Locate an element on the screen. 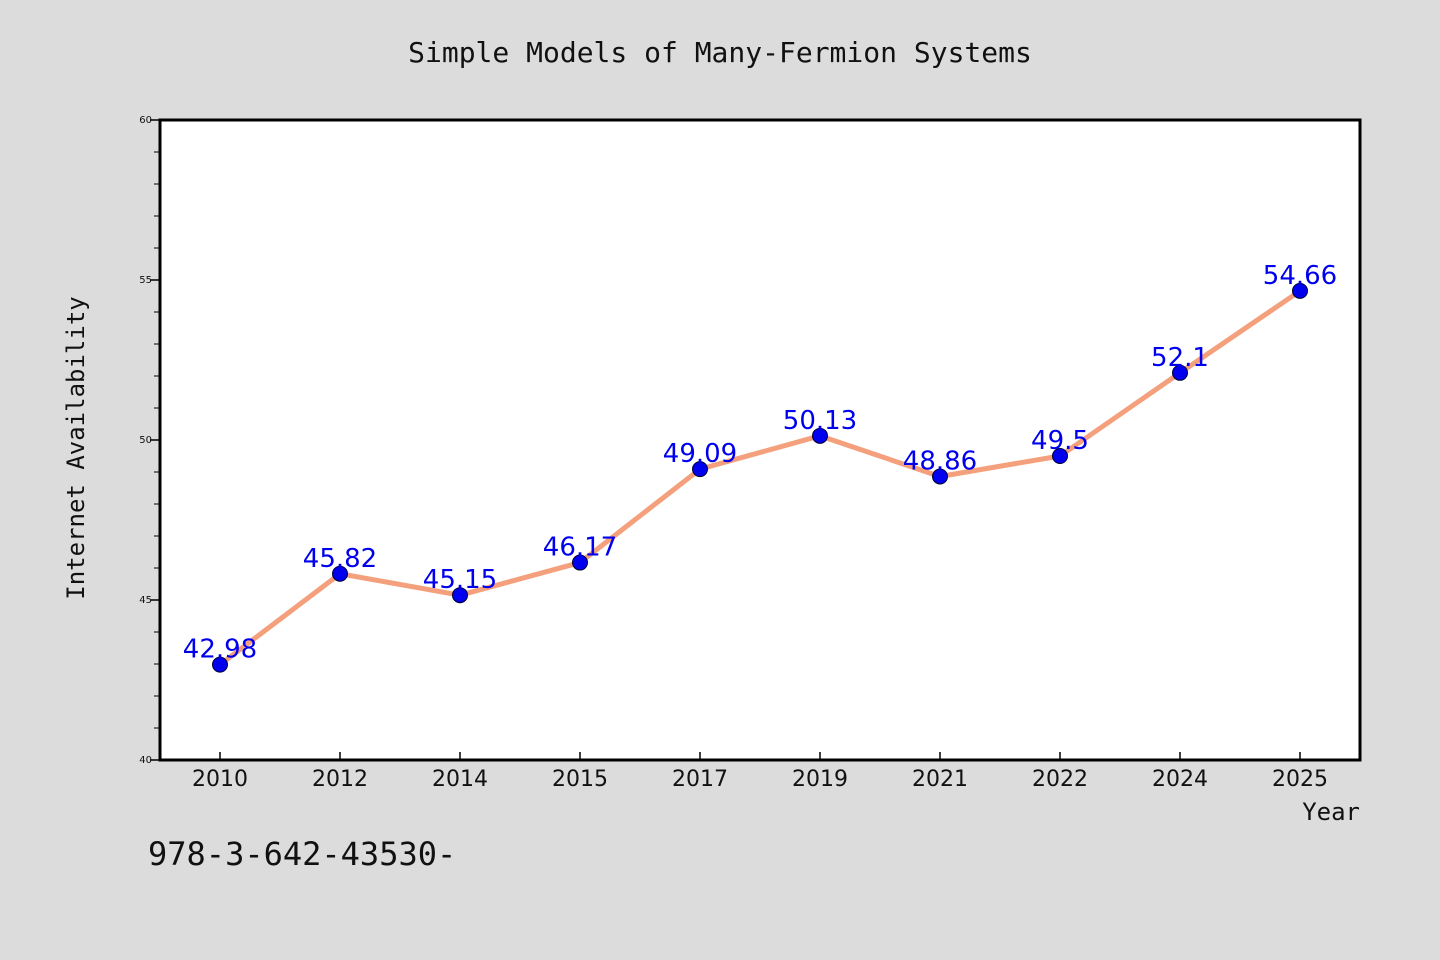  chart-title: Simple Models of Many-Fermion Systems is located at coordinates (720, 52).